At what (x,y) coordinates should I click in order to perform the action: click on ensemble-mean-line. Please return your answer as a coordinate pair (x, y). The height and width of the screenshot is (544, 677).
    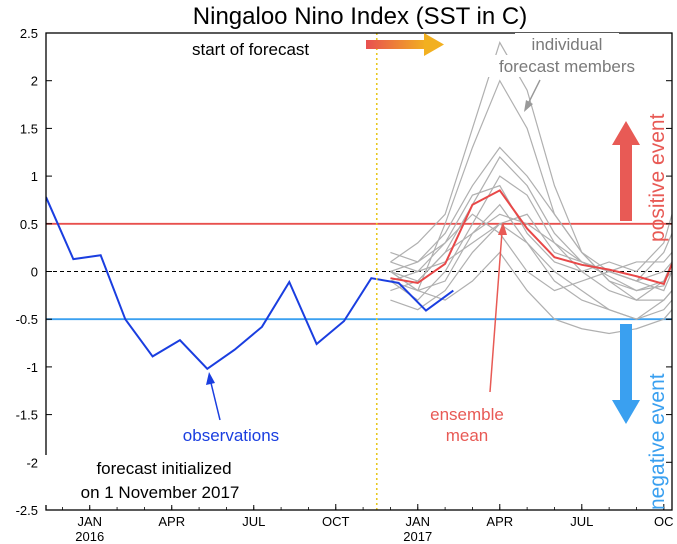
    Looking at the image, I should click on (531, 237).